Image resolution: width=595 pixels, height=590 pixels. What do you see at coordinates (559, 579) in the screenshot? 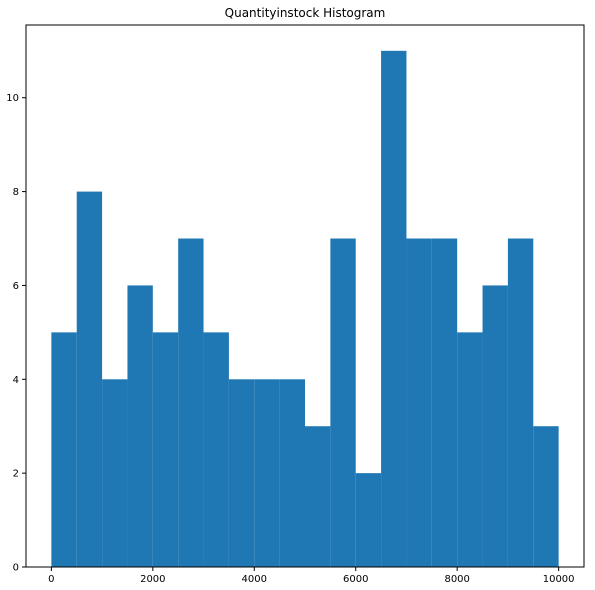
I see `x-tick-label: 10000` at bounding box center [559, 579].